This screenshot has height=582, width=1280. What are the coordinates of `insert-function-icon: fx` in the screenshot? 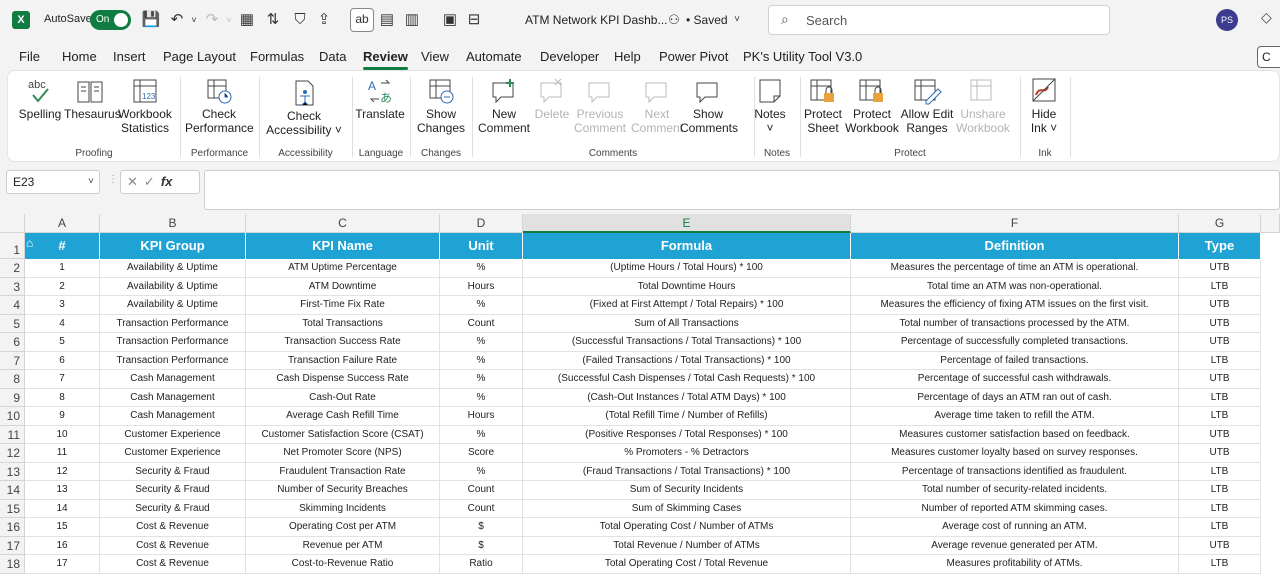 It's located at (166, 181).